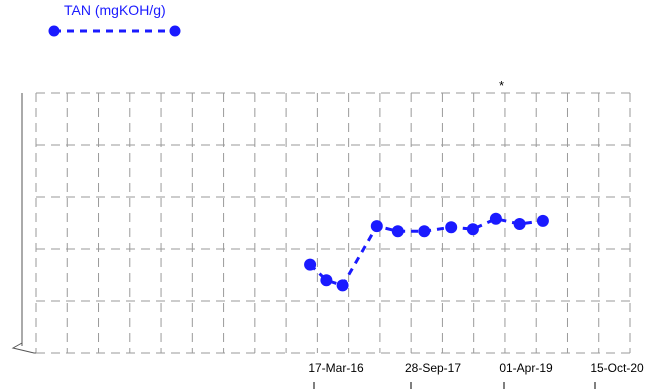  Describe the element at coordinates (426, 252) in the screenshot. I see `series-tan` at that location.